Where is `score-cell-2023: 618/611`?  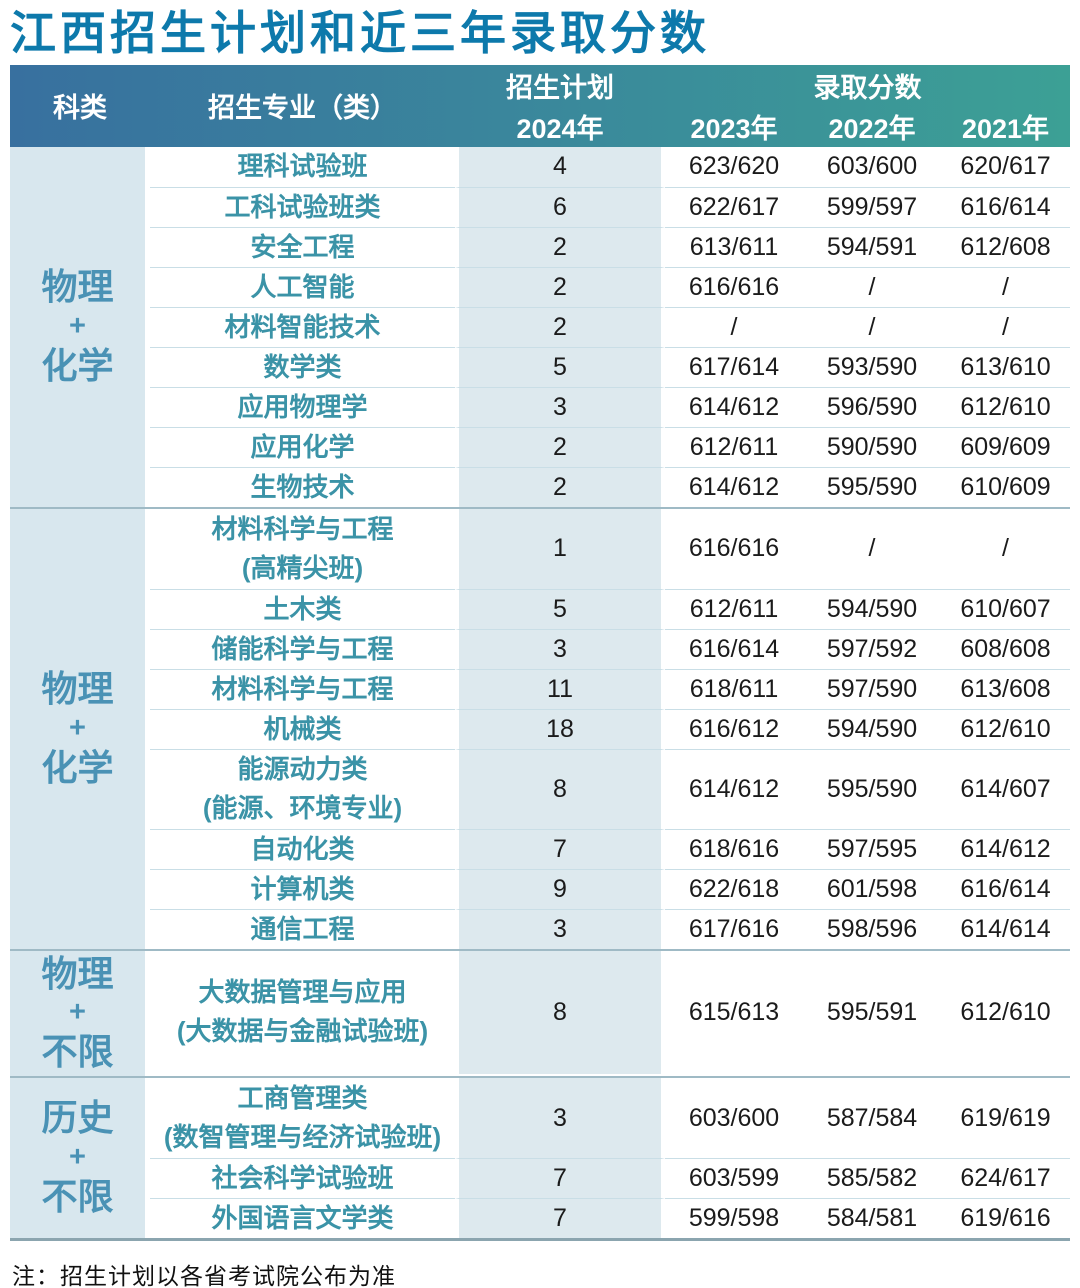
score-cell-2023: 618/611 is located at coordinates (734, 688).